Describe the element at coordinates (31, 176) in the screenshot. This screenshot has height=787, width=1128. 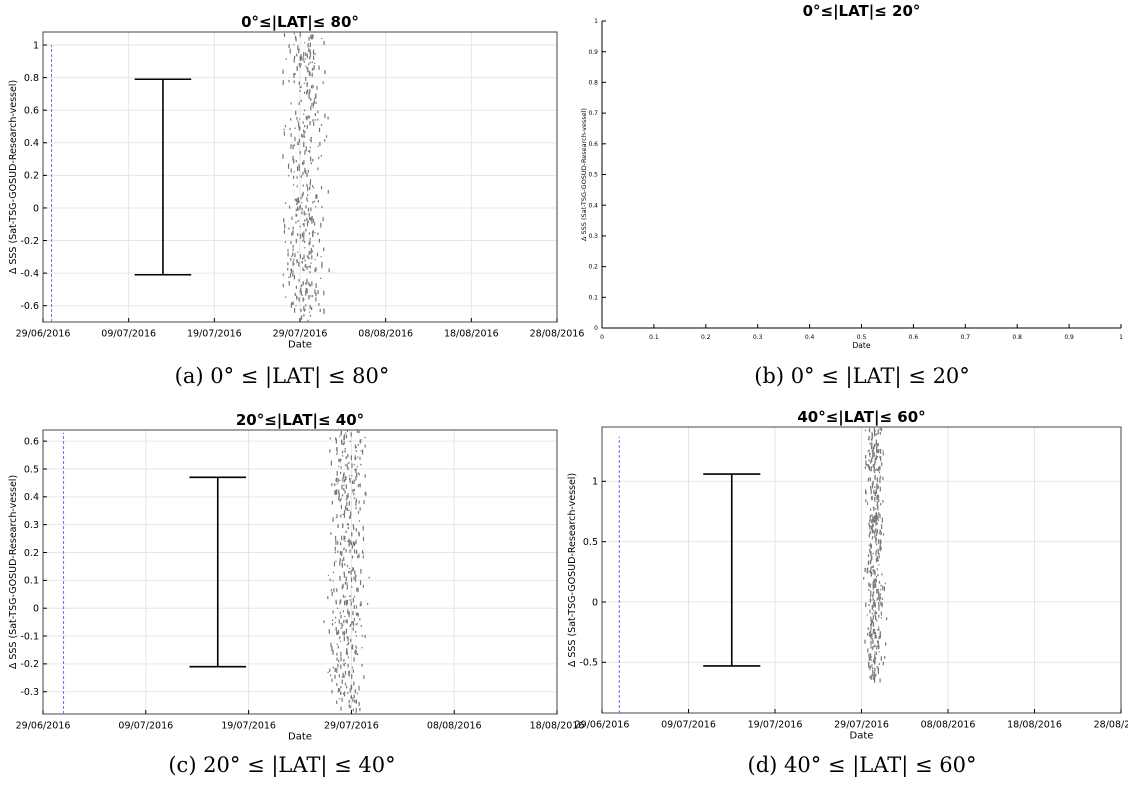
I see `y-tick-label: 0.2` at that location.